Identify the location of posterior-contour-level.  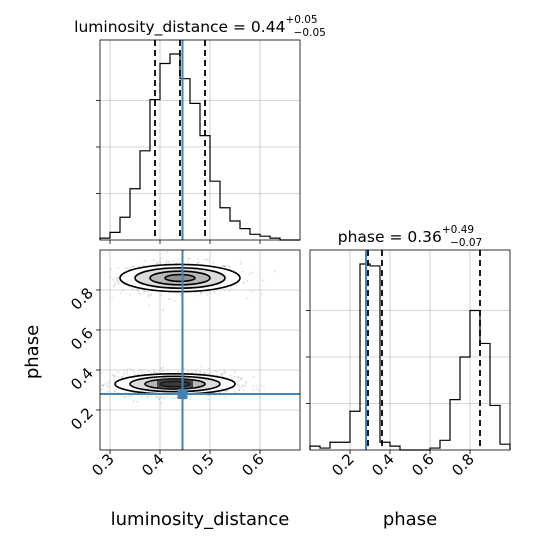
(180, 278).